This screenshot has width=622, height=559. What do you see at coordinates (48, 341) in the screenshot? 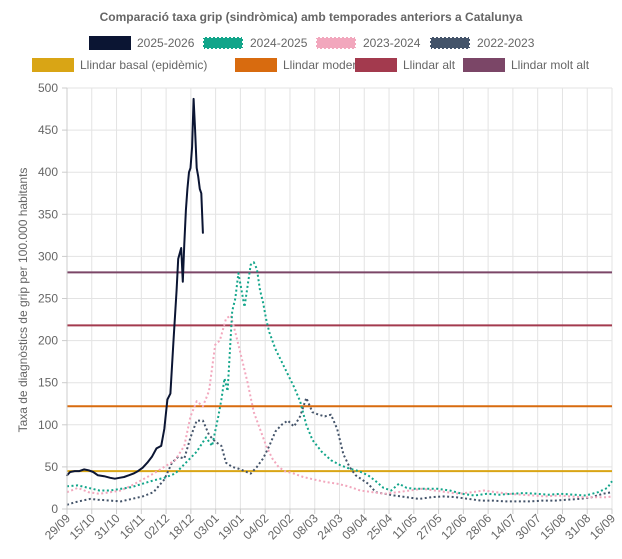
I see `y-tick-label: 200` at bounding box center [48, 341].